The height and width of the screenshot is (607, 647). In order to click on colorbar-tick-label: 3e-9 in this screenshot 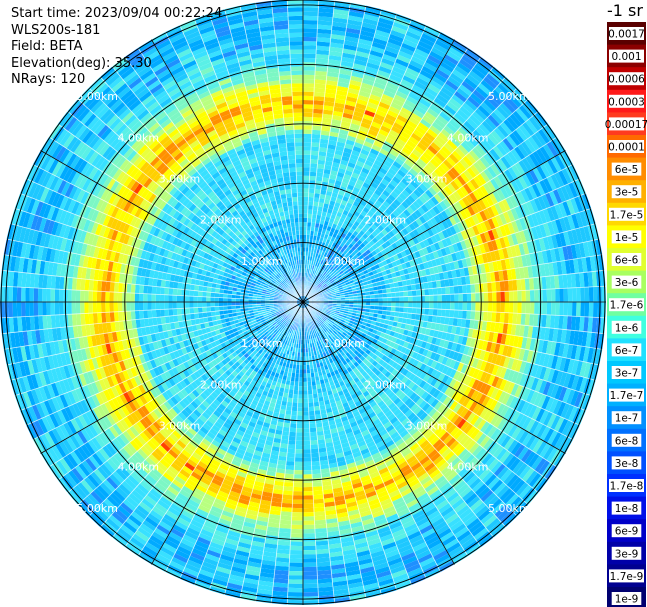, I will do `click(627, 554)`.